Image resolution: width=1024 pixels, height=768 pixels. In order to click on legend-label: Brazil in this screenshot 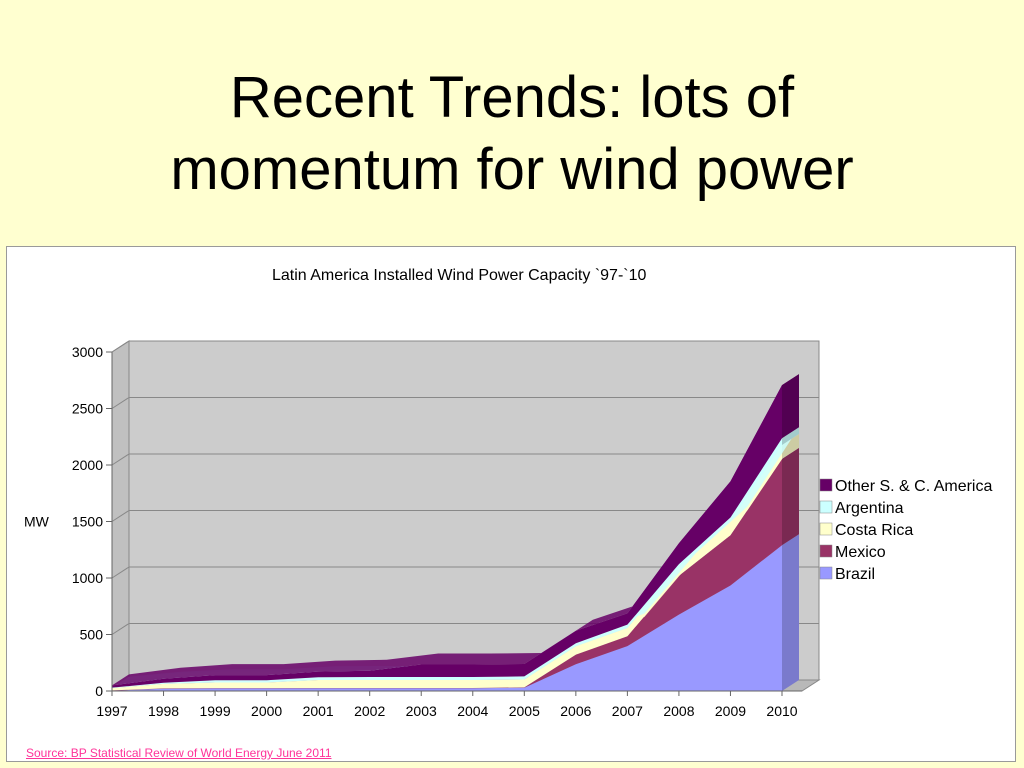, I will do `click(855, 574)`.